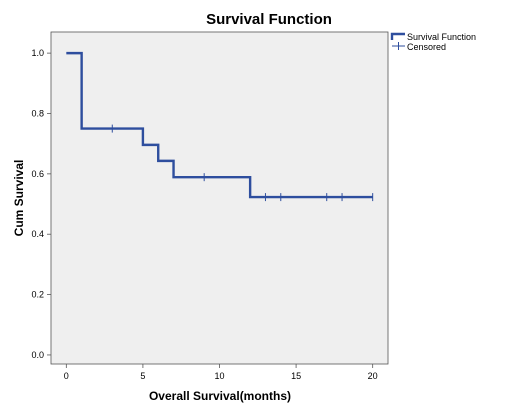  Describe the element at coordinates (37, 53) in the screenshot. I see `y-tick-label: 1.0` at that location.